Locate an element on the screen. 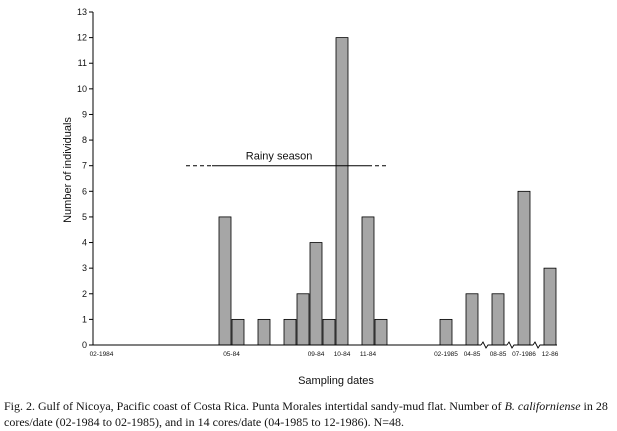 Image resolution: width=617 pixels, height=431 pixels. caption-species-name: B. californiense is located at coordinates (542, 406).